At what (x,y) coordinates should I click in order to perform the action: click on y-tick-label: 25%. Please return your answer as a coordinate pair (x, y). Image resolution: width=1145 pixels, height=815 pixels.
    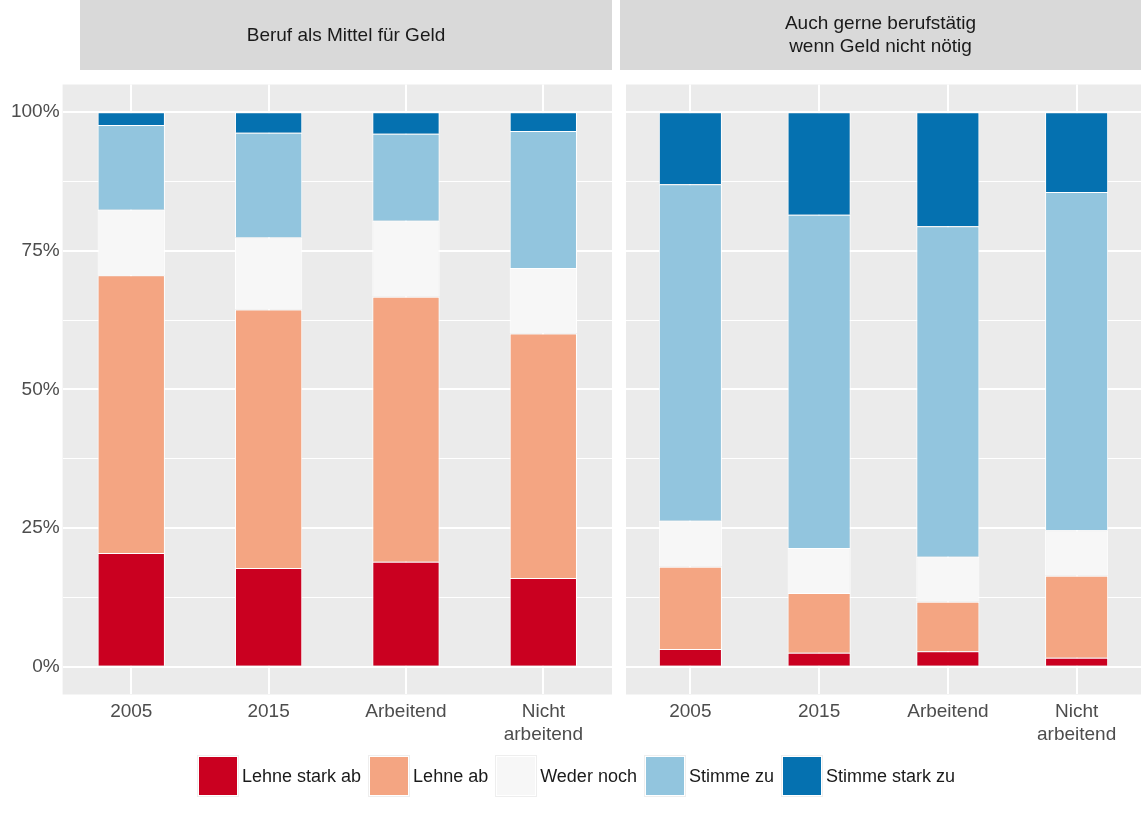
    Looking at the image, I should click on (40, 527).